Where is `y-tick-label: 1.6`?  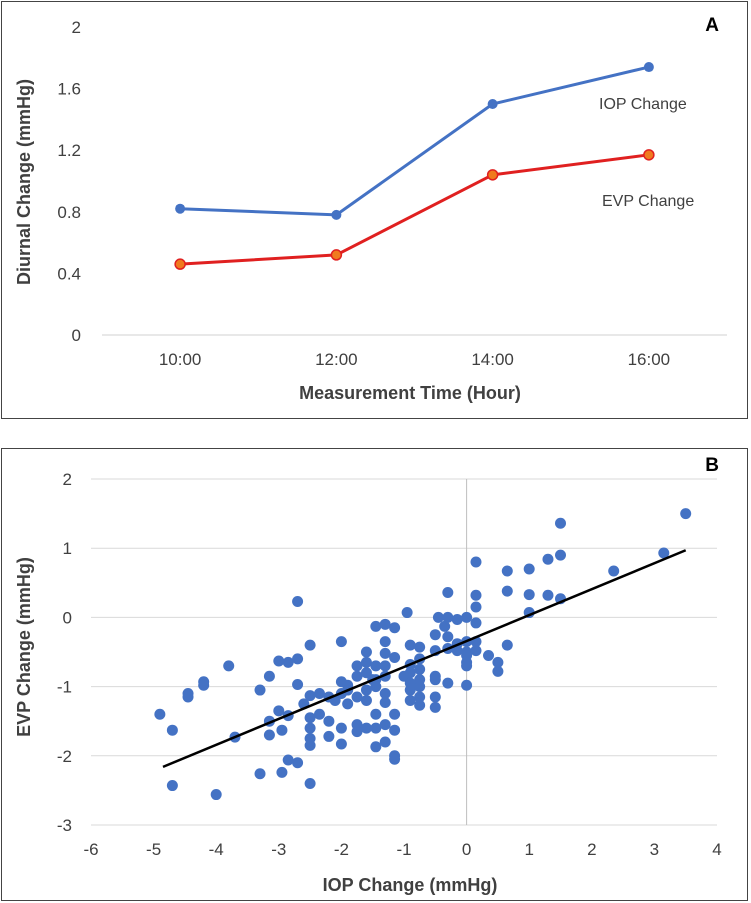
y-tick-label: 1.6 is located at coordinates (69, 89).